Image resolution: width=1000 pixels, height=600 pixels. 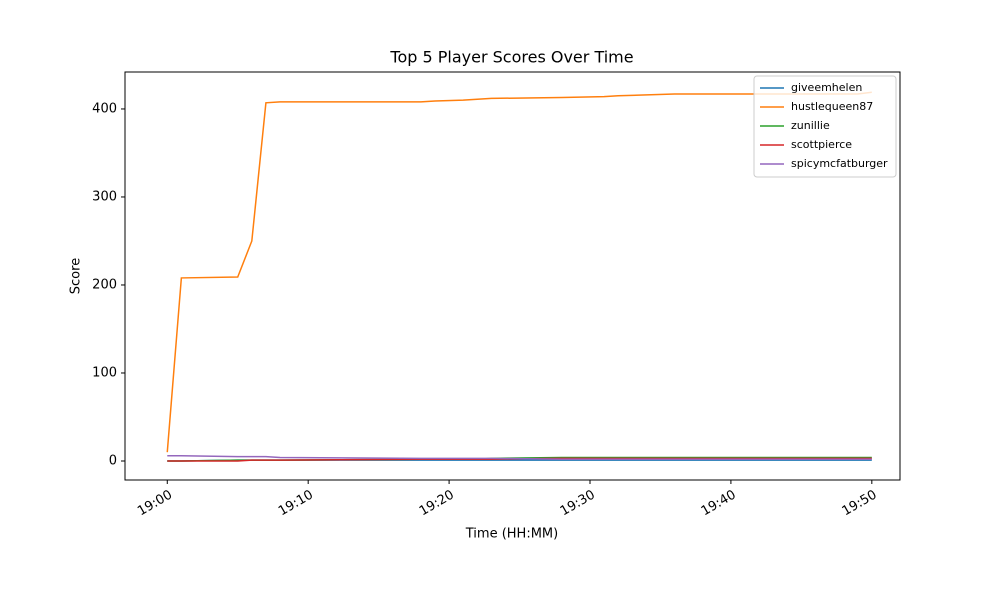 I want to click on legend-label: scottpierce, so click(x=821, y=144).